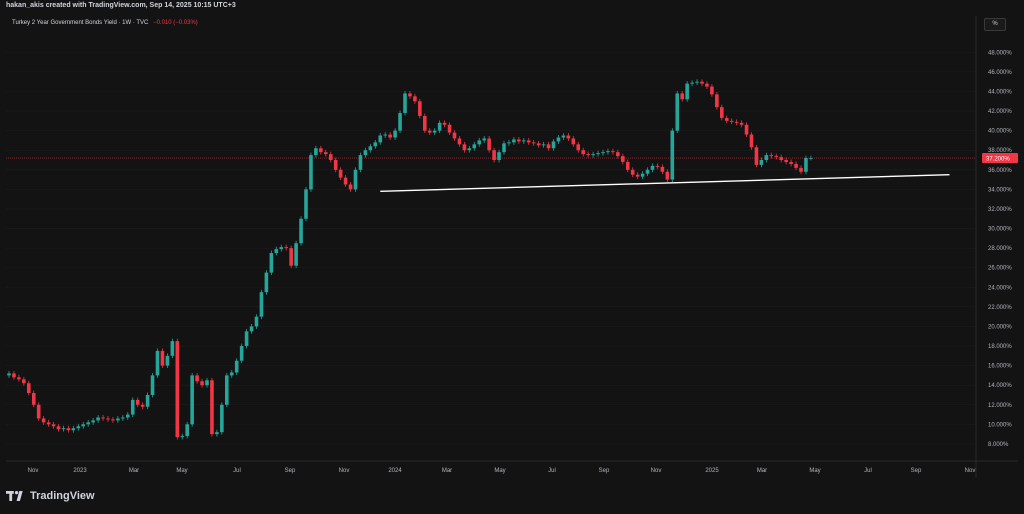  Describe the element at coordinates (1000, 190) in the screenshot. I see `y-tick-label: 34.000%` at that location.